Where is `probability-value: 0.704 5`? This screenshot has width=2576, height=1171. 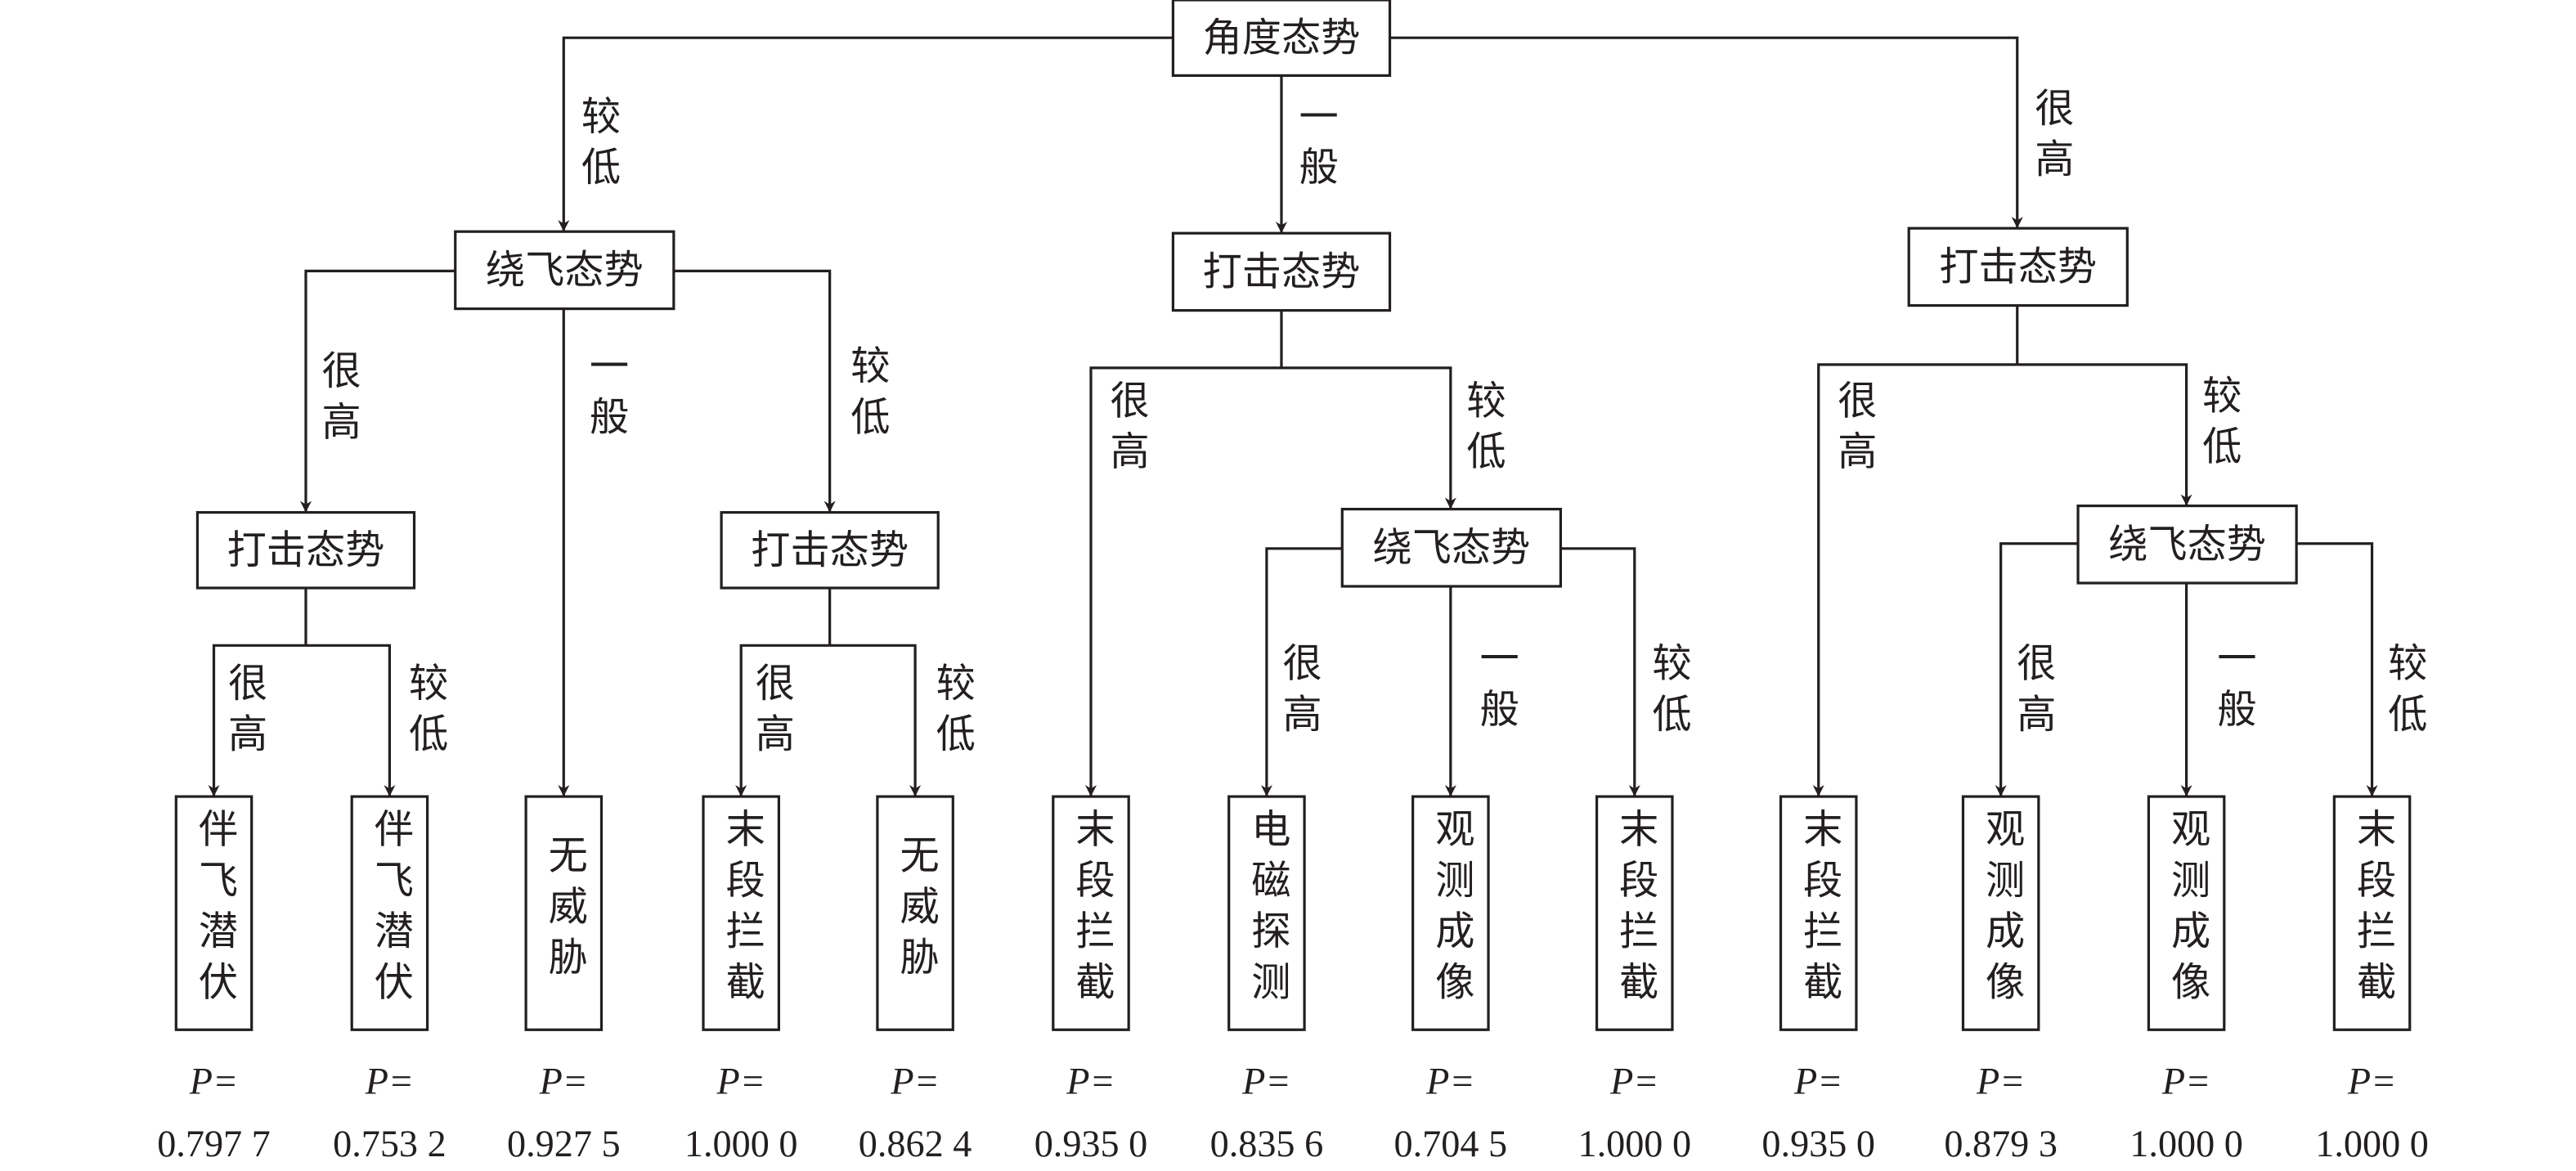 probability-value: 0.704 5 is located at coordinates (1451, 1143).